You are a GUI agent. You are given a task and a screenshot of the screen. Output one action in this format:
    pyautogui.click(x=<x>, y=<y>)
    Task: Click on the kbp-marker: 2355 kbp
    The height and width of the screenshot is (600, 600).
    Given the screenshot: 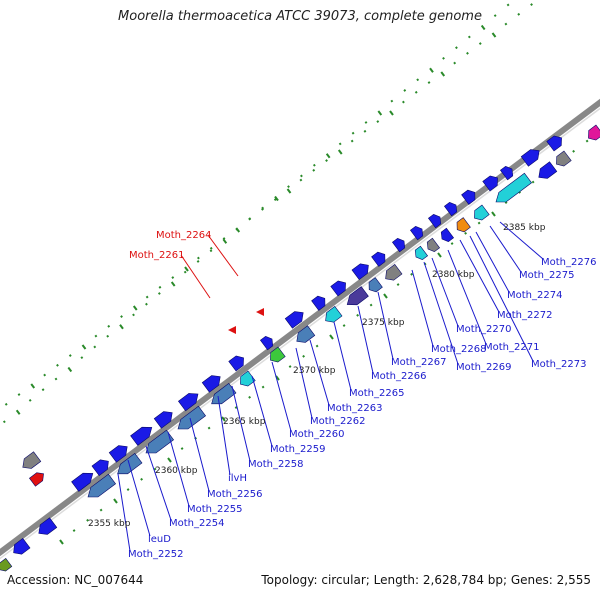 What is the action you would take?
    pyautogui.click(x=109, y=524)
    